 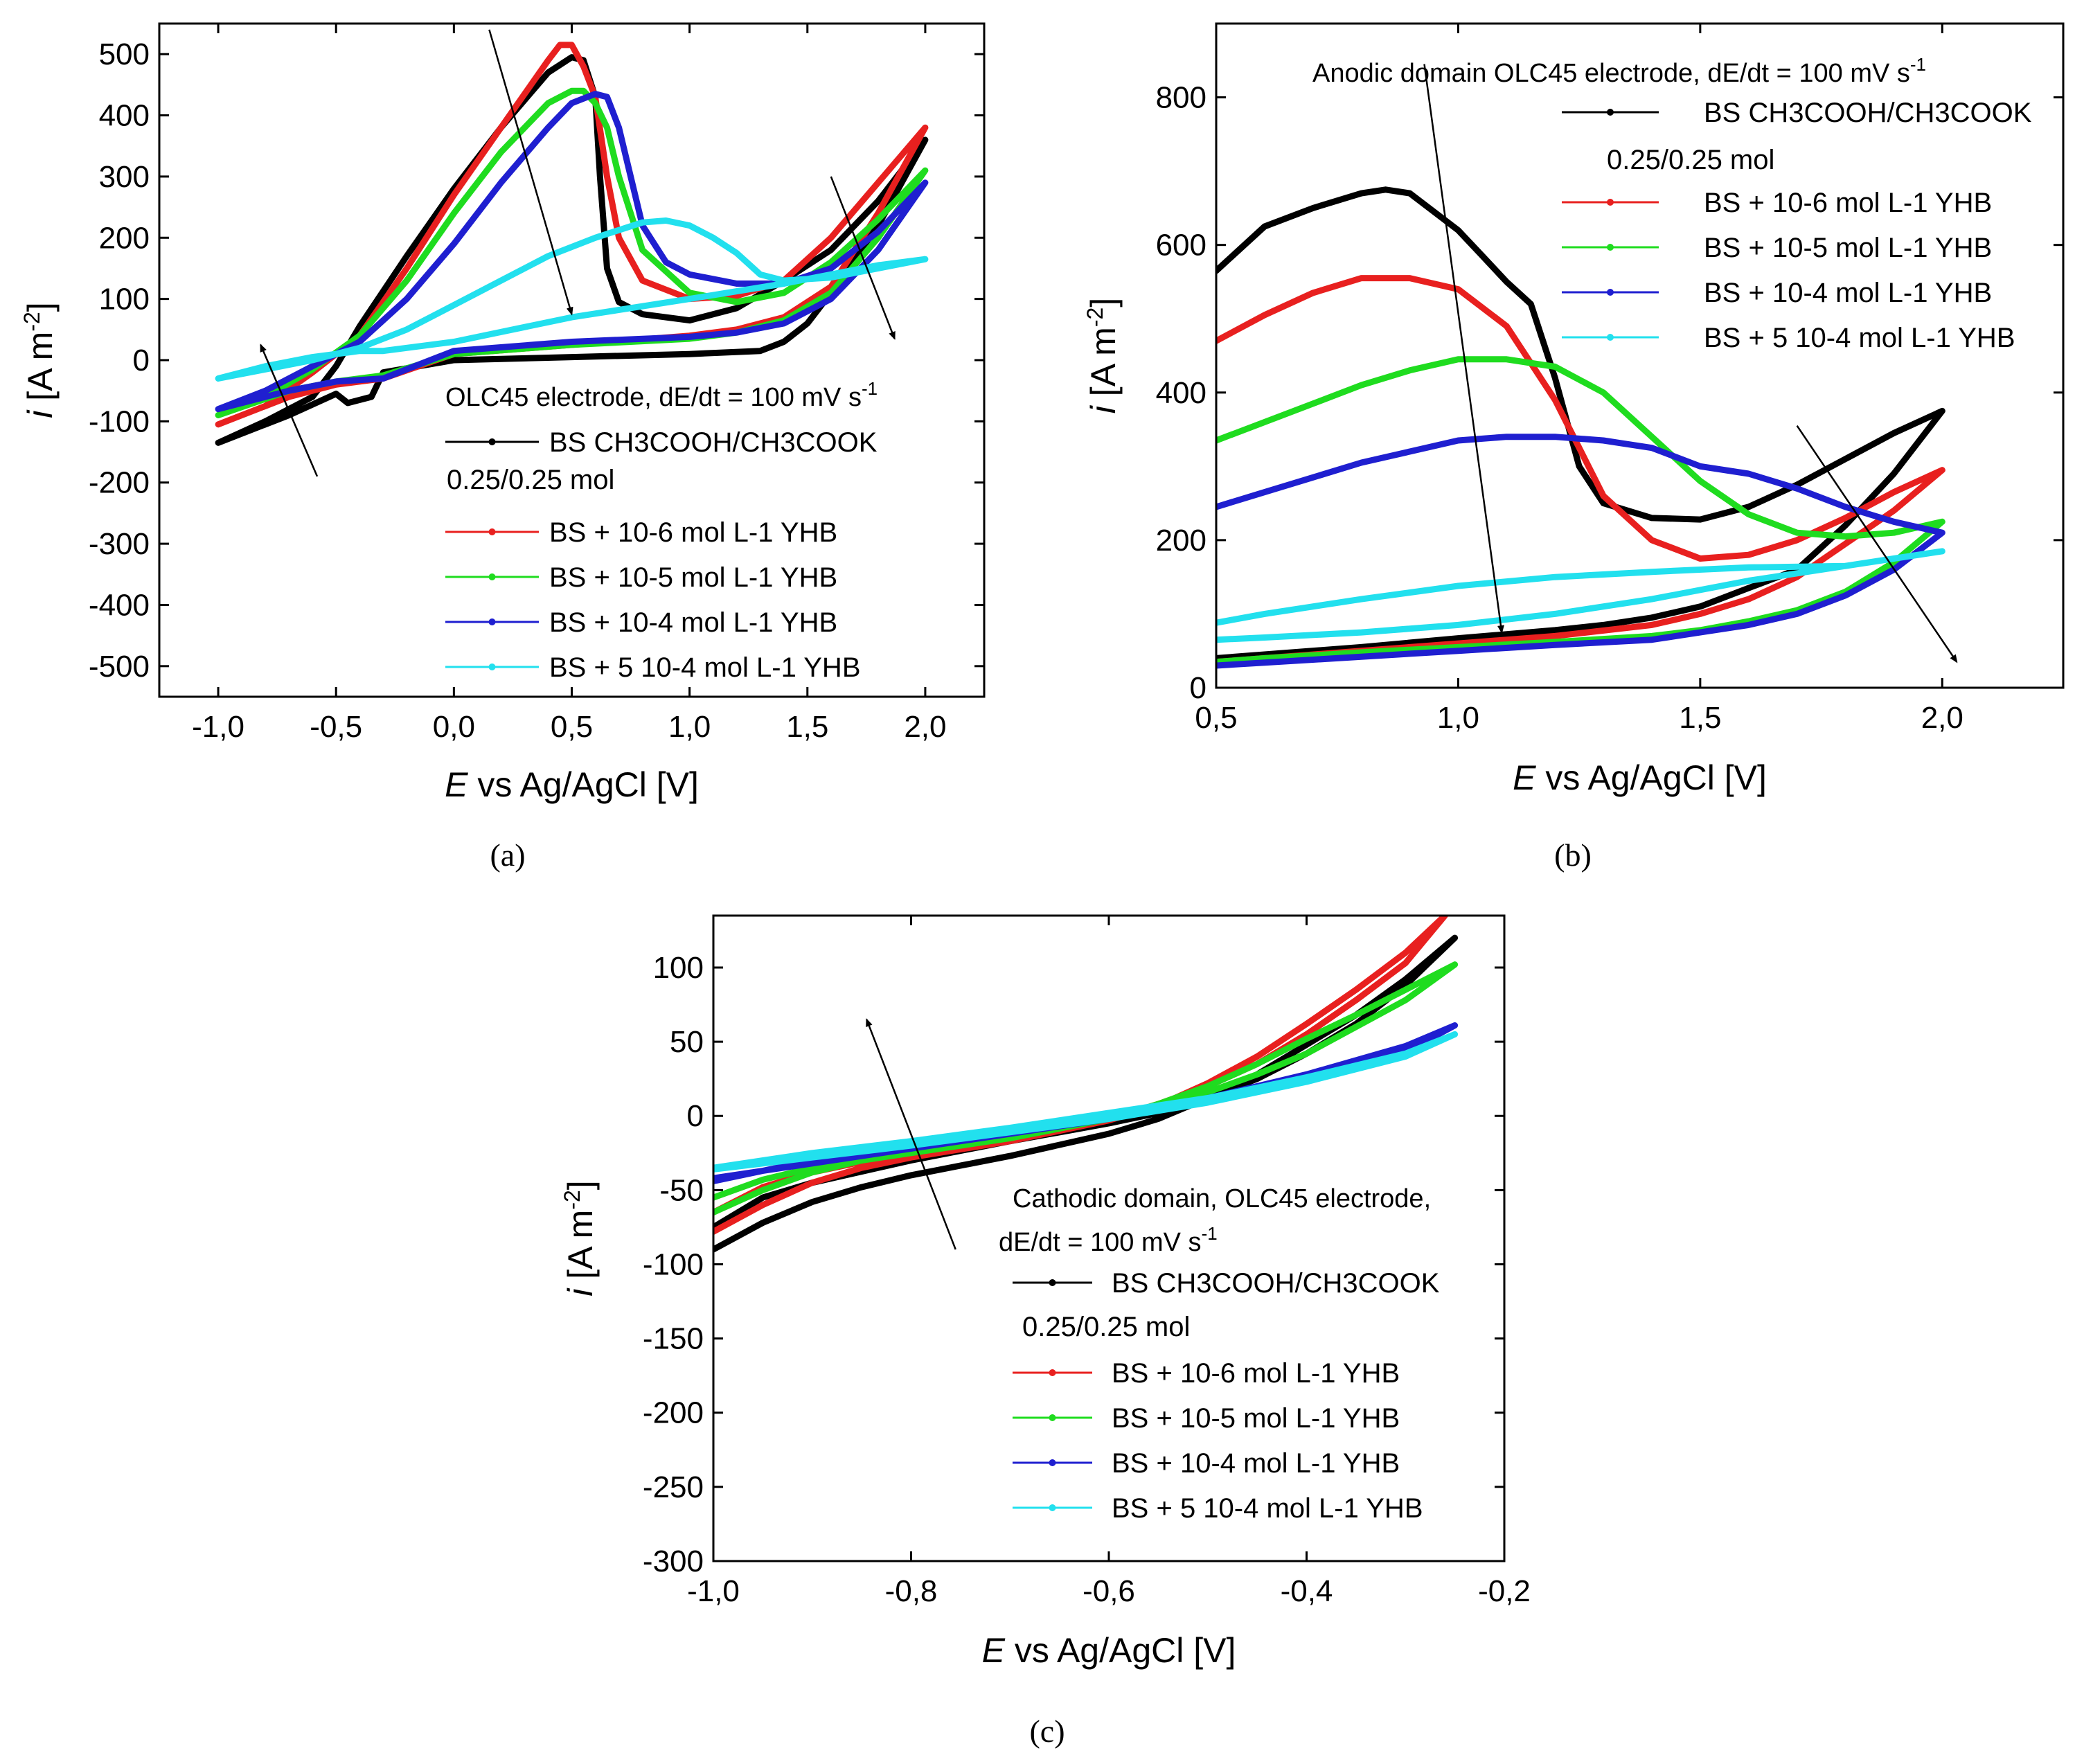 What do you see at coordinates (661, 395) in the screenshot?
I see `panel-a-legend-title: OLC45 electrode, dE/dt = 100 mV s-1` at bounding box center [661, 395].